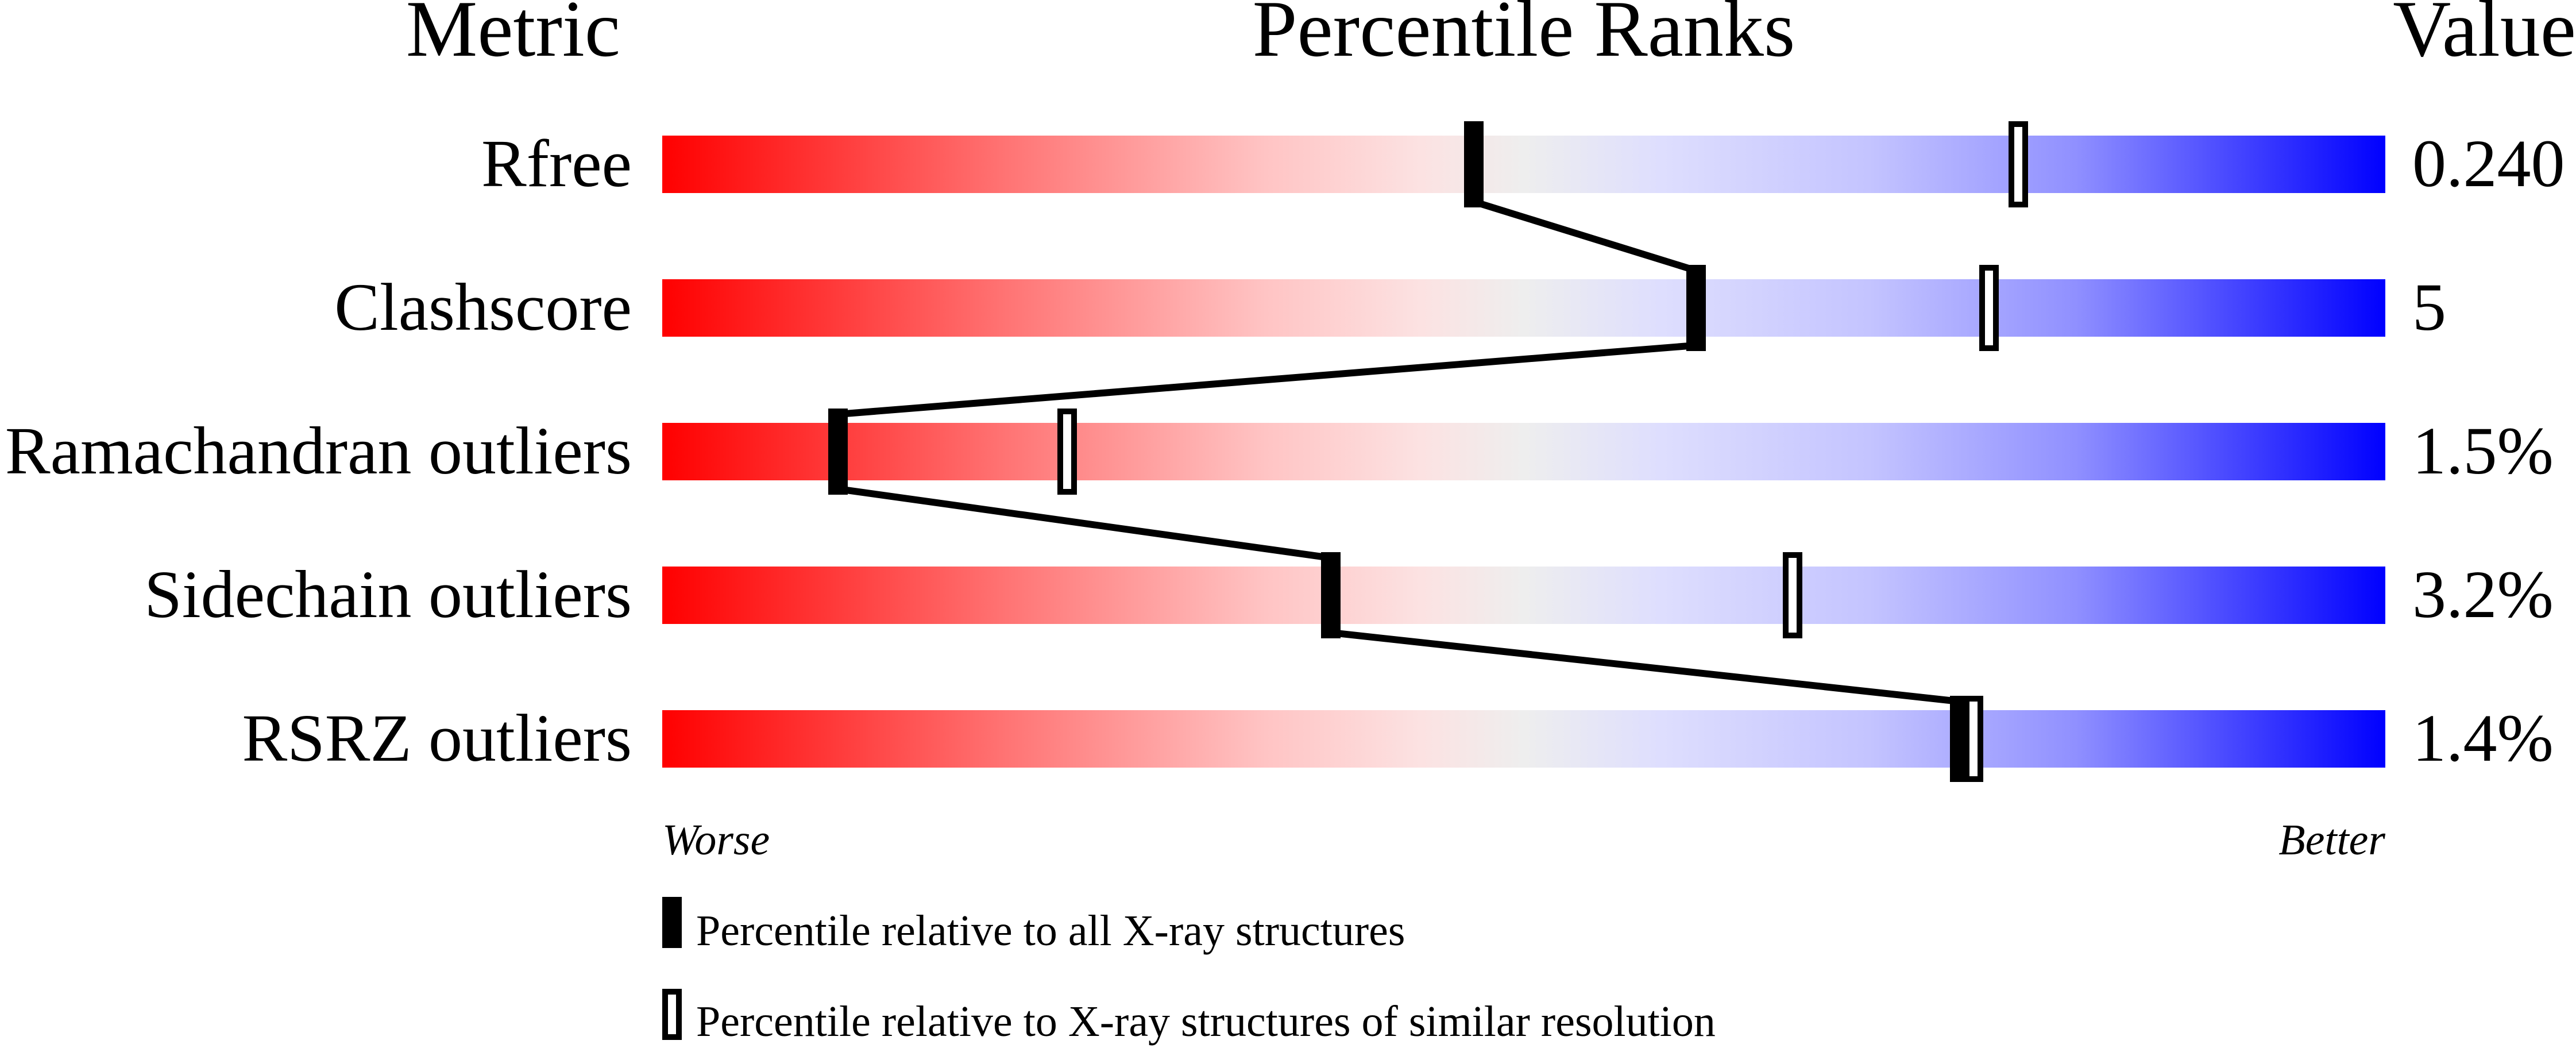  Describe the element at coordinates (2484, 37) in the screenshot. I see `header-value: Value` at that location.